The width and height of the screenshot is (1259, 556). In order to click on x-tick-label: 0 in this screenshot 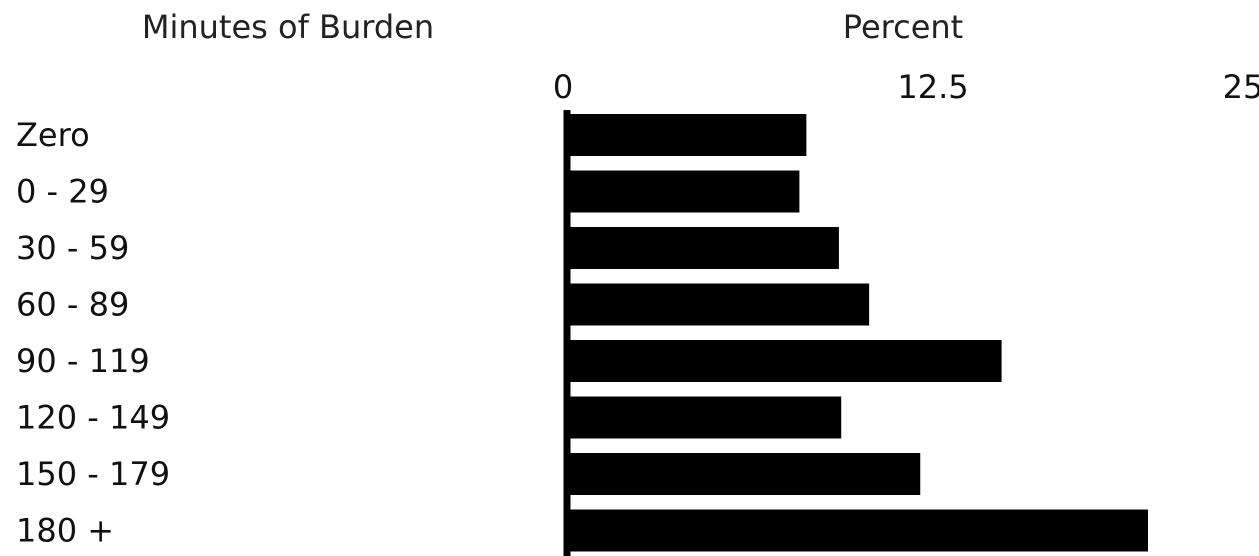, I will do `click(563, 87)`.